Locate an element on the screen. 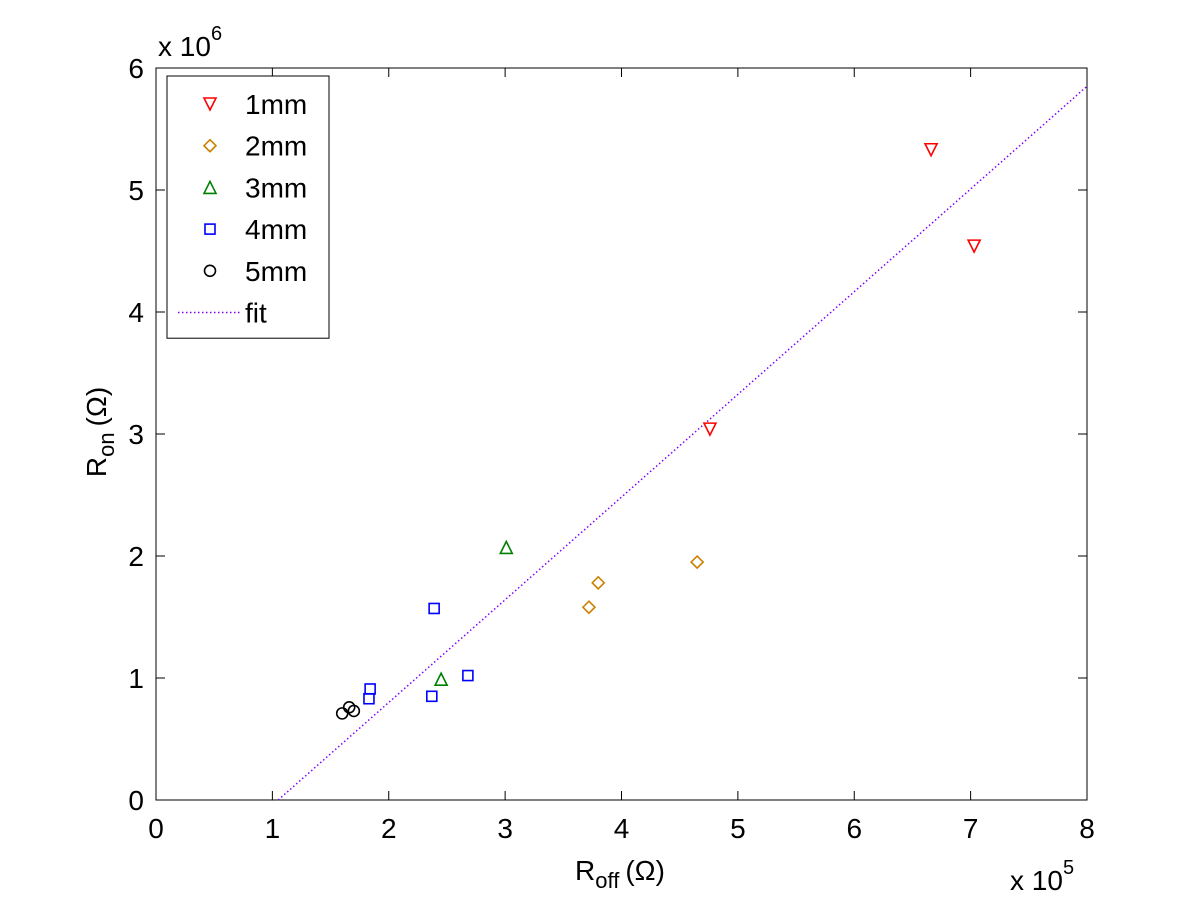 This screenshot has width=1201, height=901. x-tick-label: 5 is located at coordinates (738, 828).